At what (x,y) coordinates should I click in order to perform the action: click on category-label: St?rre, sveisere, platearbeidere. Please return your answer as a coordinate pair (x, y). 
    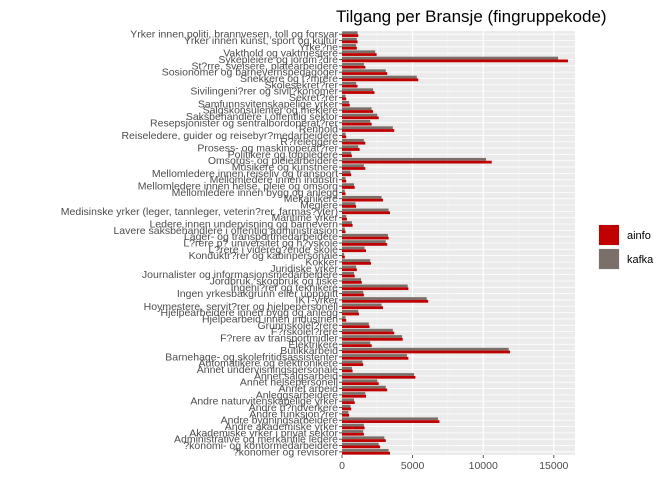
    Looking at the image, I should click on (265, 66).